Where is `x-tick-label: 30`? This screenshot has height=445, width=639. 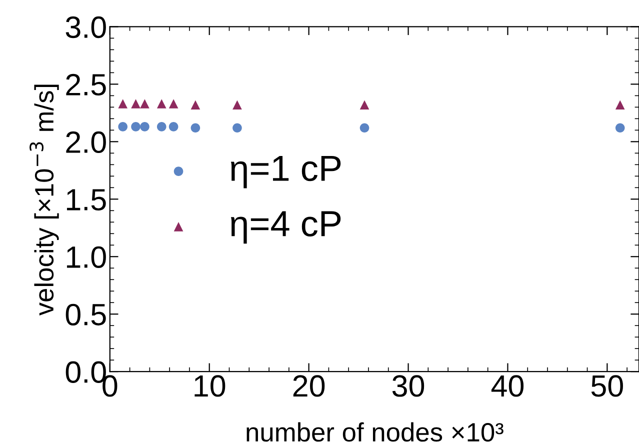 x-tick-label: 30 is located at coordinates (408, 386).